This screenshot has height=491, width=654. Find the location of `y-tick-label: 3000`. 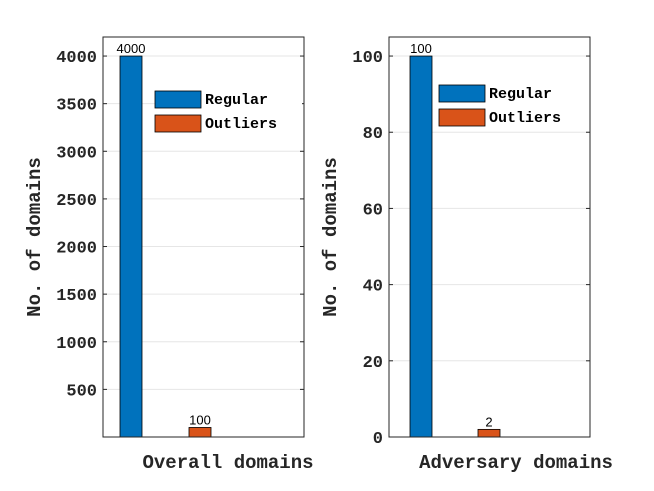

y-tick-label: 3000 is located at coordinates (76, 153).